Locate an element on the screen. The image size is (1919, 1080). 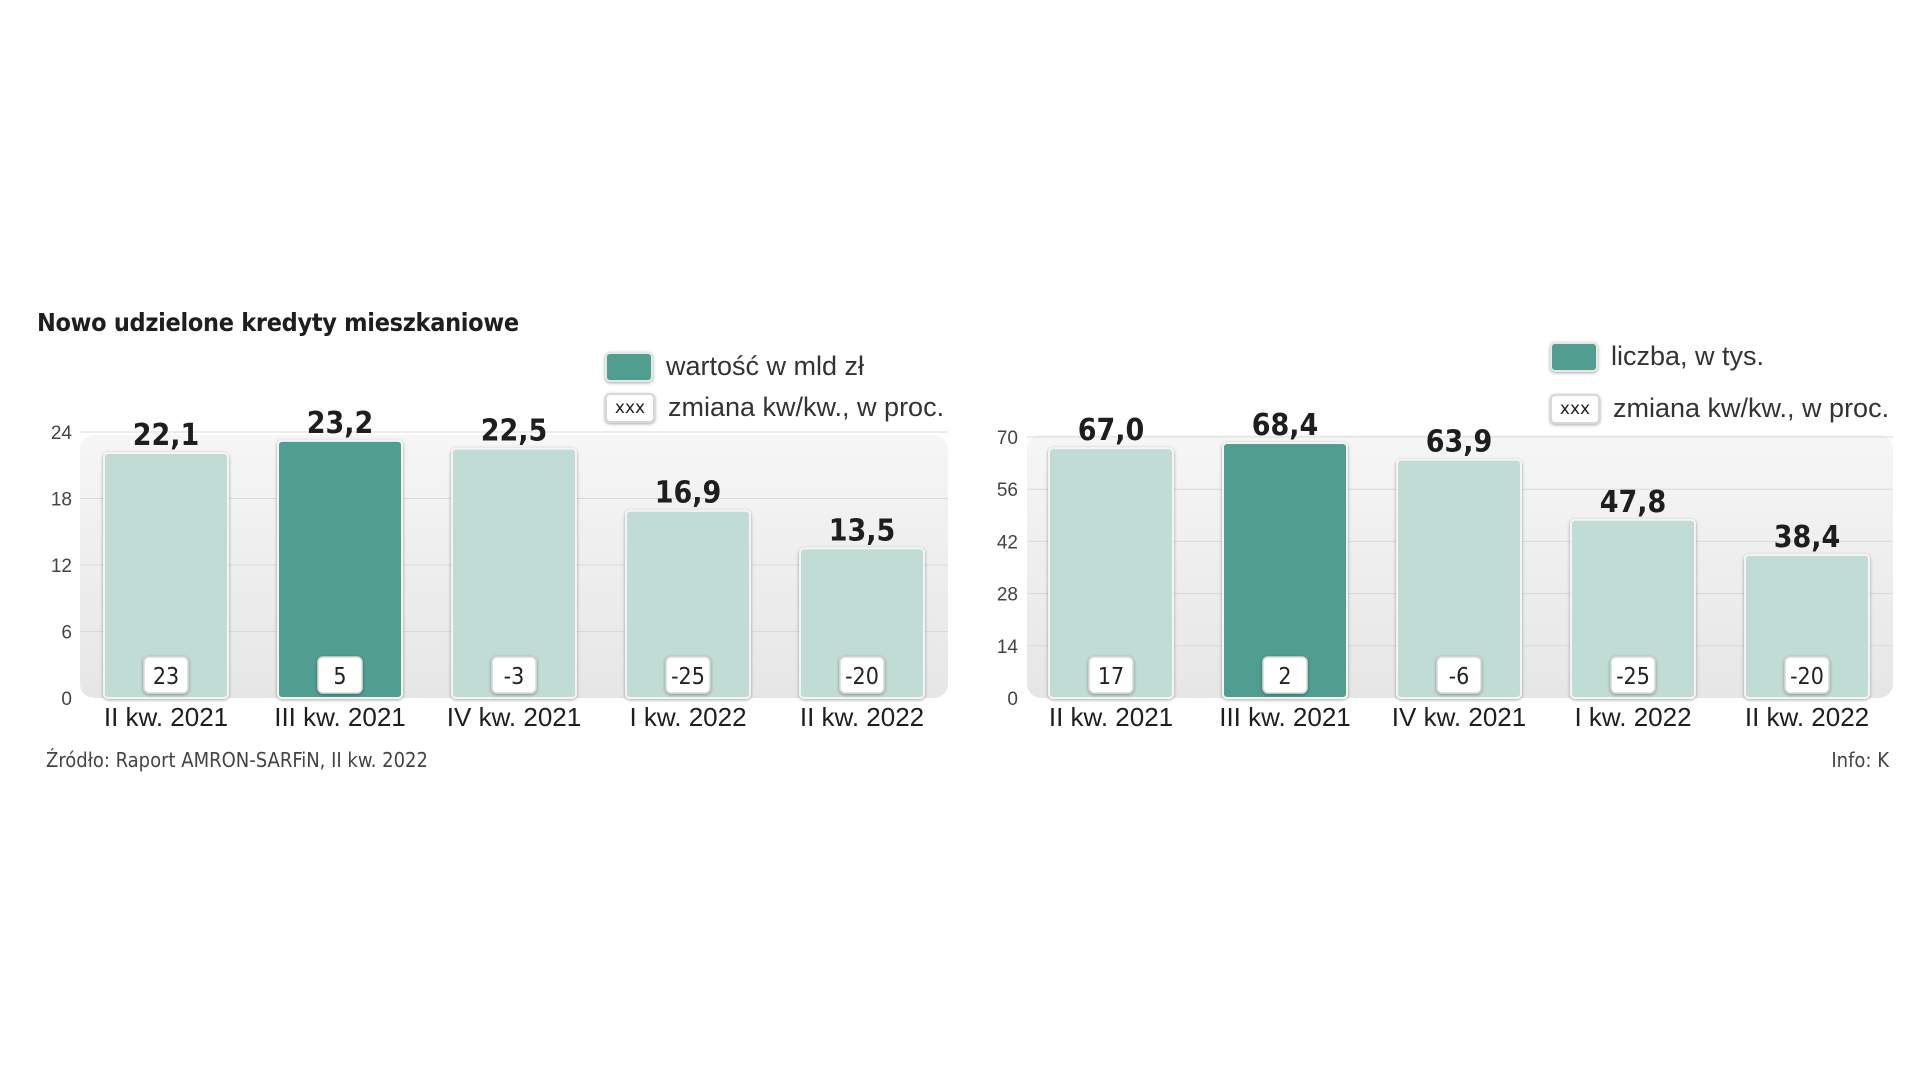
bar-value-label: 23,2 is located at coordinates (340, 423).